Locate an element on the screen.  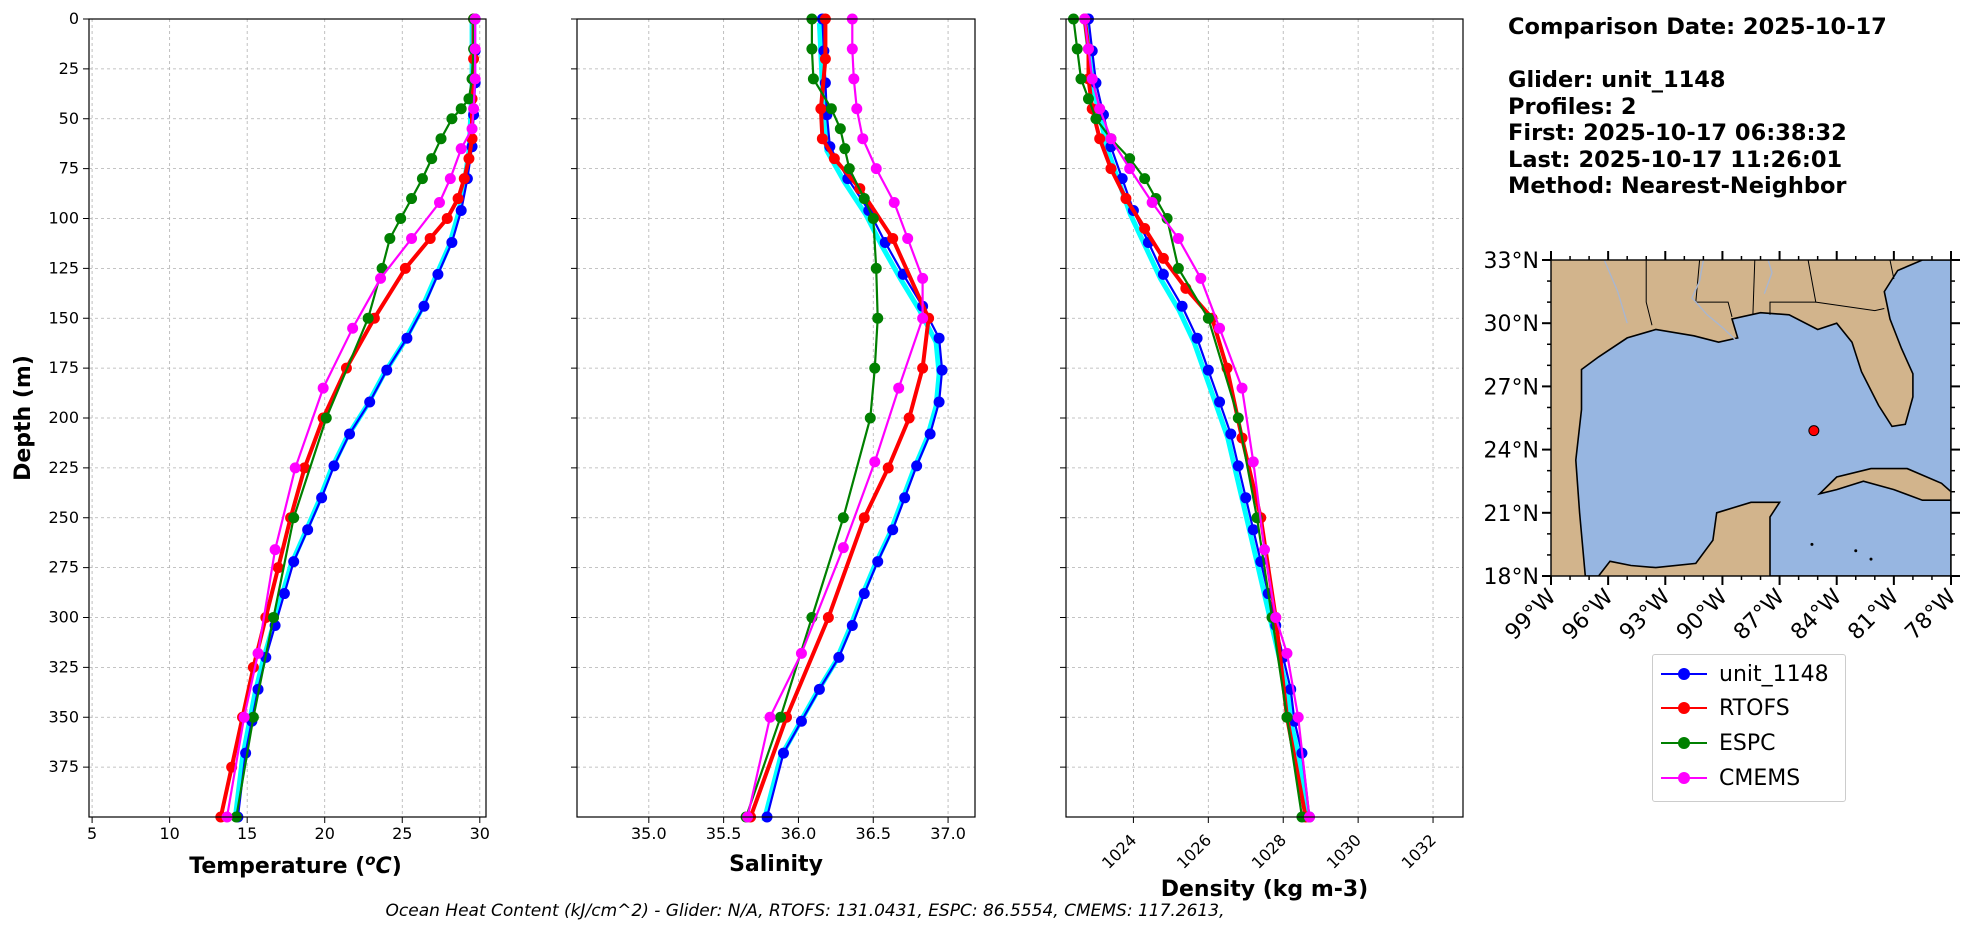
x-tick-label: 36.0 is located at coordinates (799, 833).